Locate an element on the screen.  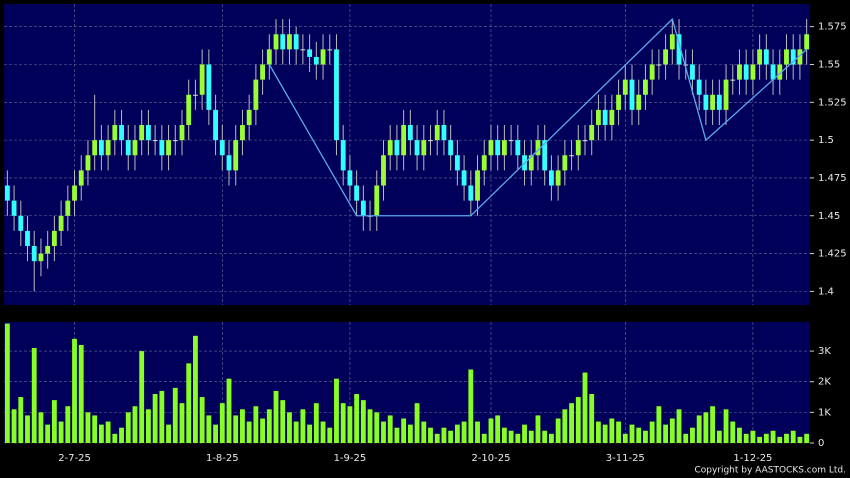
volume-tick-label: 3K is located at coordinates (824, 351).